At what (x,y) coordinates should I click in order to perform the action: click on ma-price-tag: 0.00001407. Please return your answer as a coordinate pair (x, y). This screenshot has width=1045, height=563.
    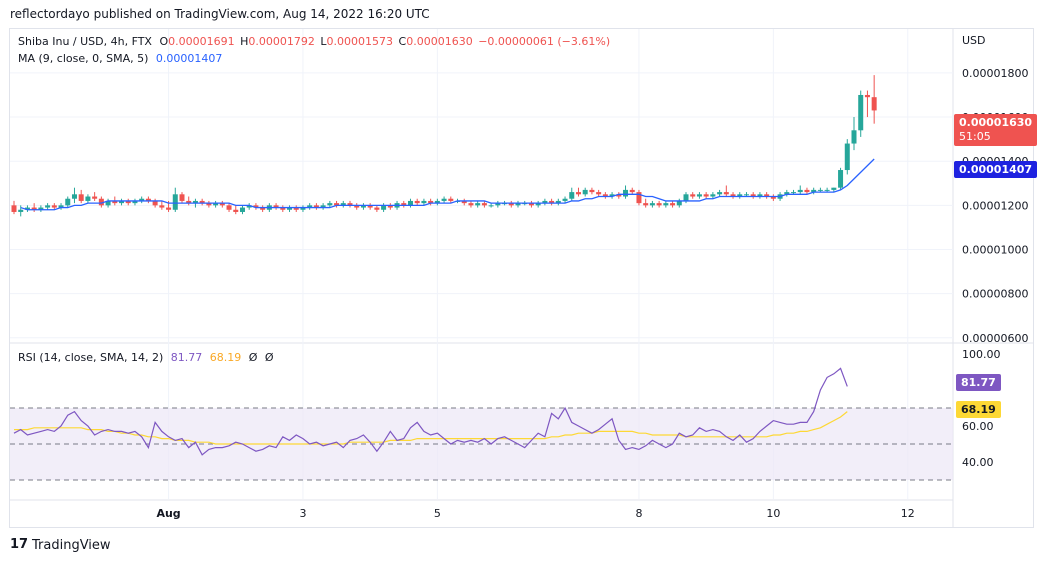
    Looking at the image, I should click on (996, 169).